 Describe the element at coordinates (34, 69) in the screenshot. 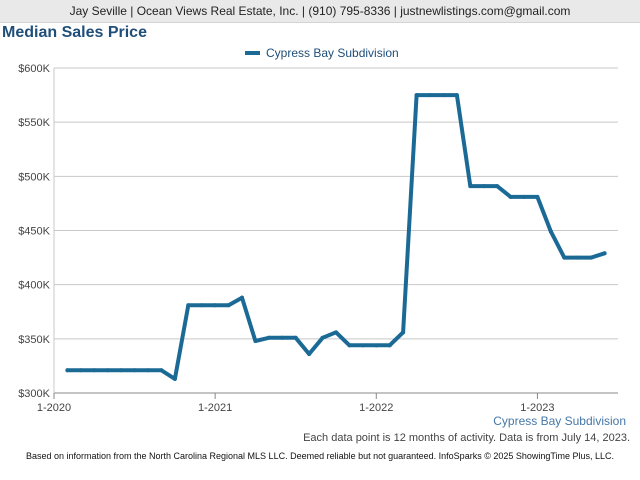

I see `y-tick-label: $600K` at that location.